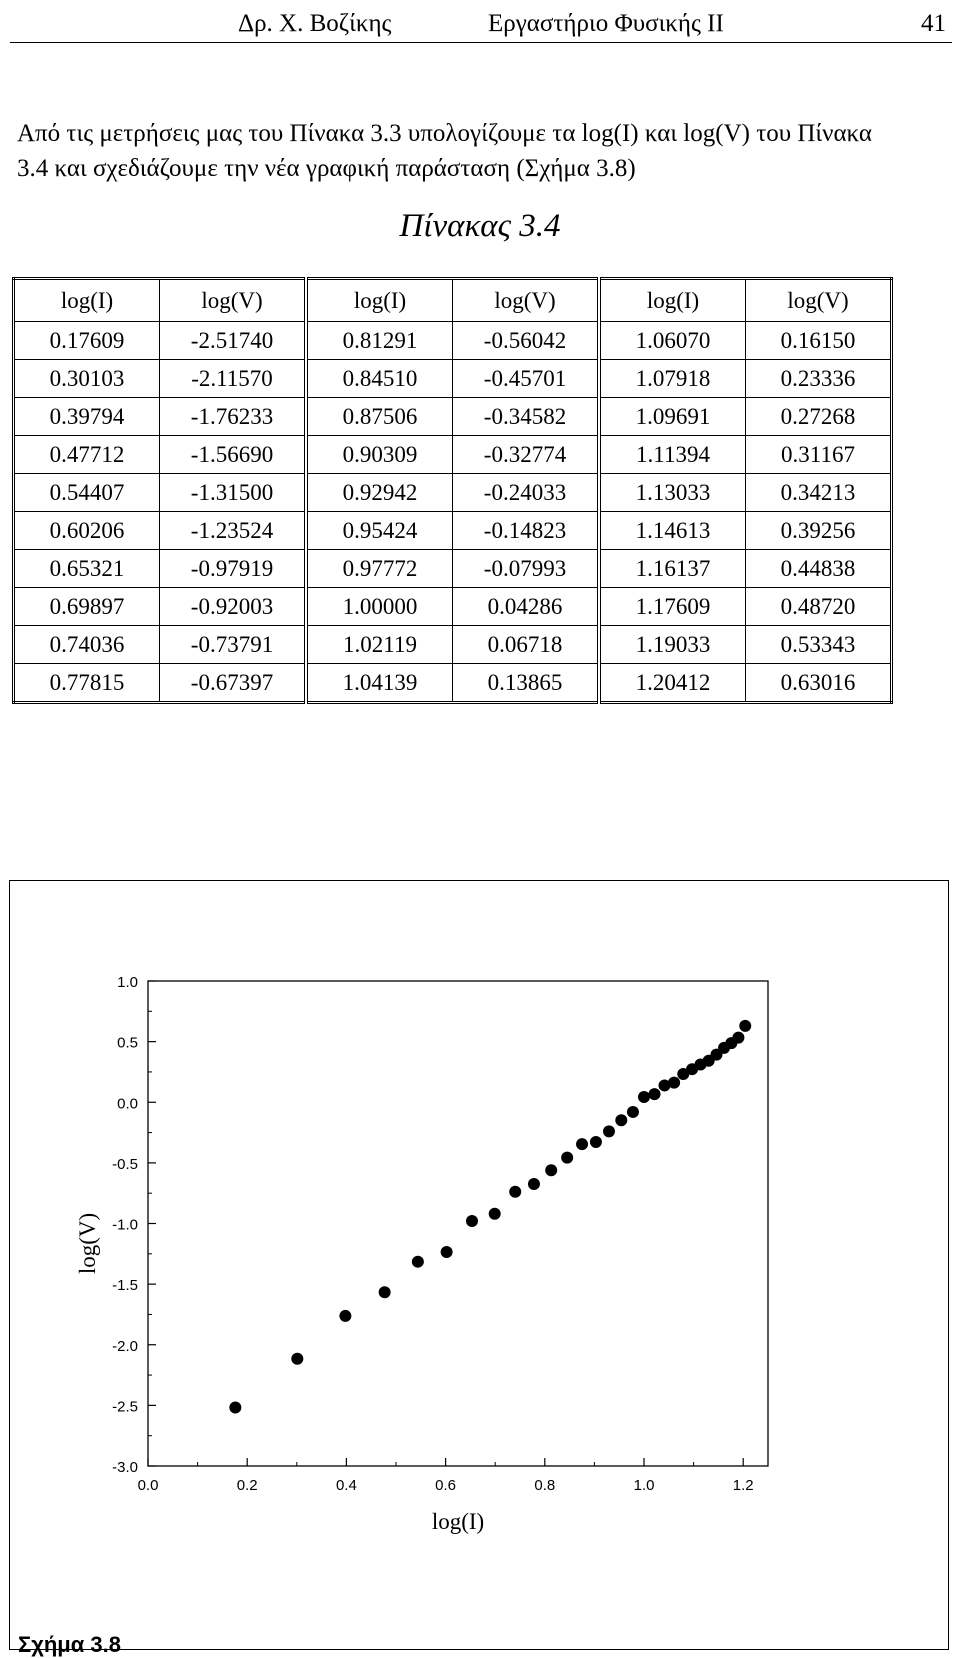 This screenshot has height=1658, width=960. What do you see at coordinates (247, 1485) in the screenshot?
I see `x-tick-label: 0.2` at bounding box center [247, 1485].